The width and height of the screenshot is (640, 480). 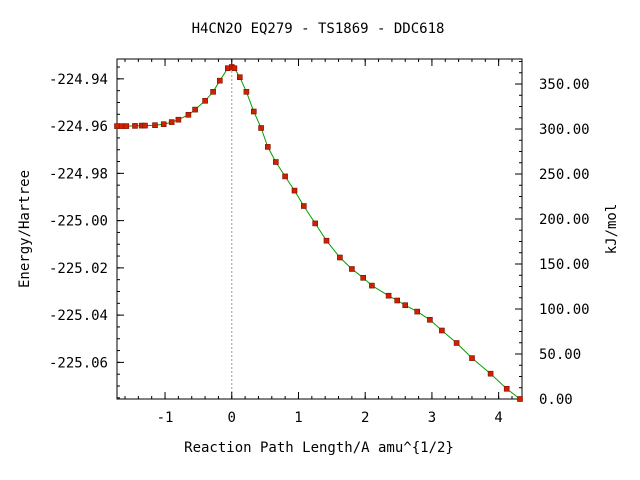 I want to click on y-axis-label: Energy/Hartree, so click(x=25, y=229).